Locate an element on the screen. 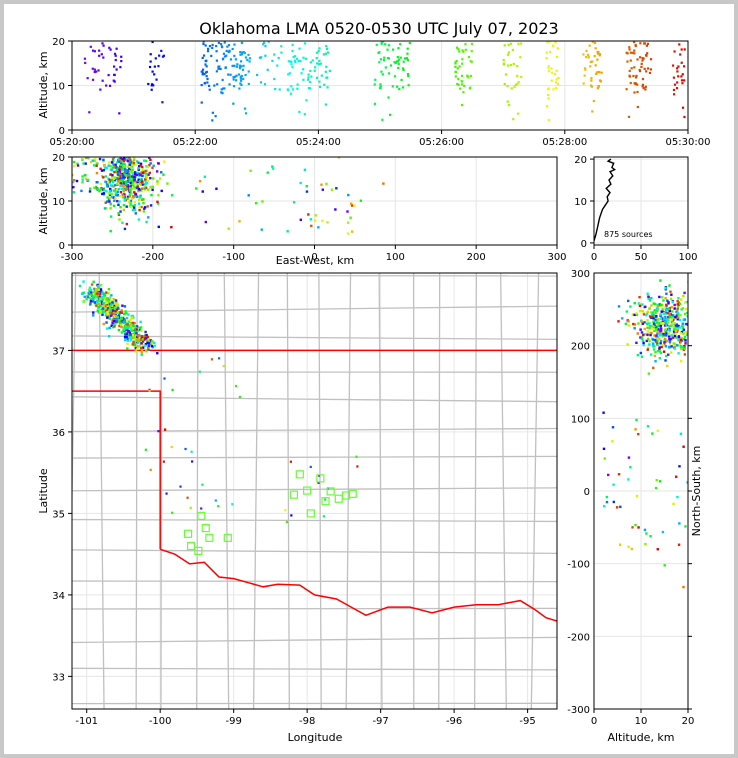 Image resolution: width=738 pixels, height=758 pixels. plan-view-ytick-label: 36 is located at coordinates (58, 433).